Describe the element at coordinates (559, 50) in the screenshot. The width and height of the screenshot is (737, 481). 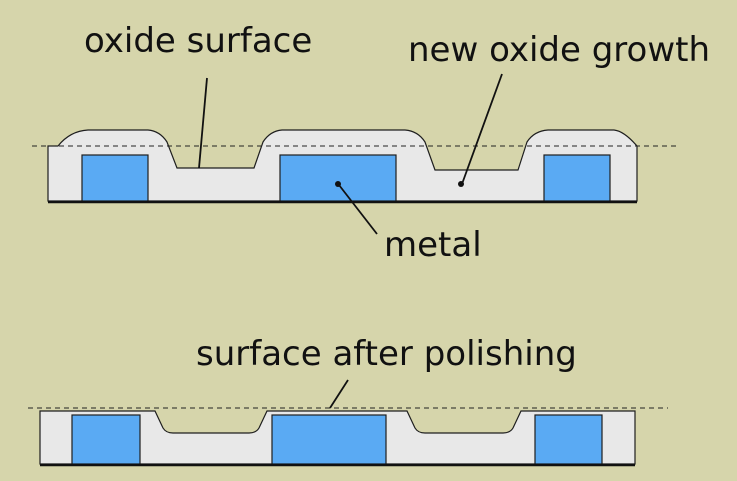
I see `new-oxide-growth-label: new oxide growth` at that location.